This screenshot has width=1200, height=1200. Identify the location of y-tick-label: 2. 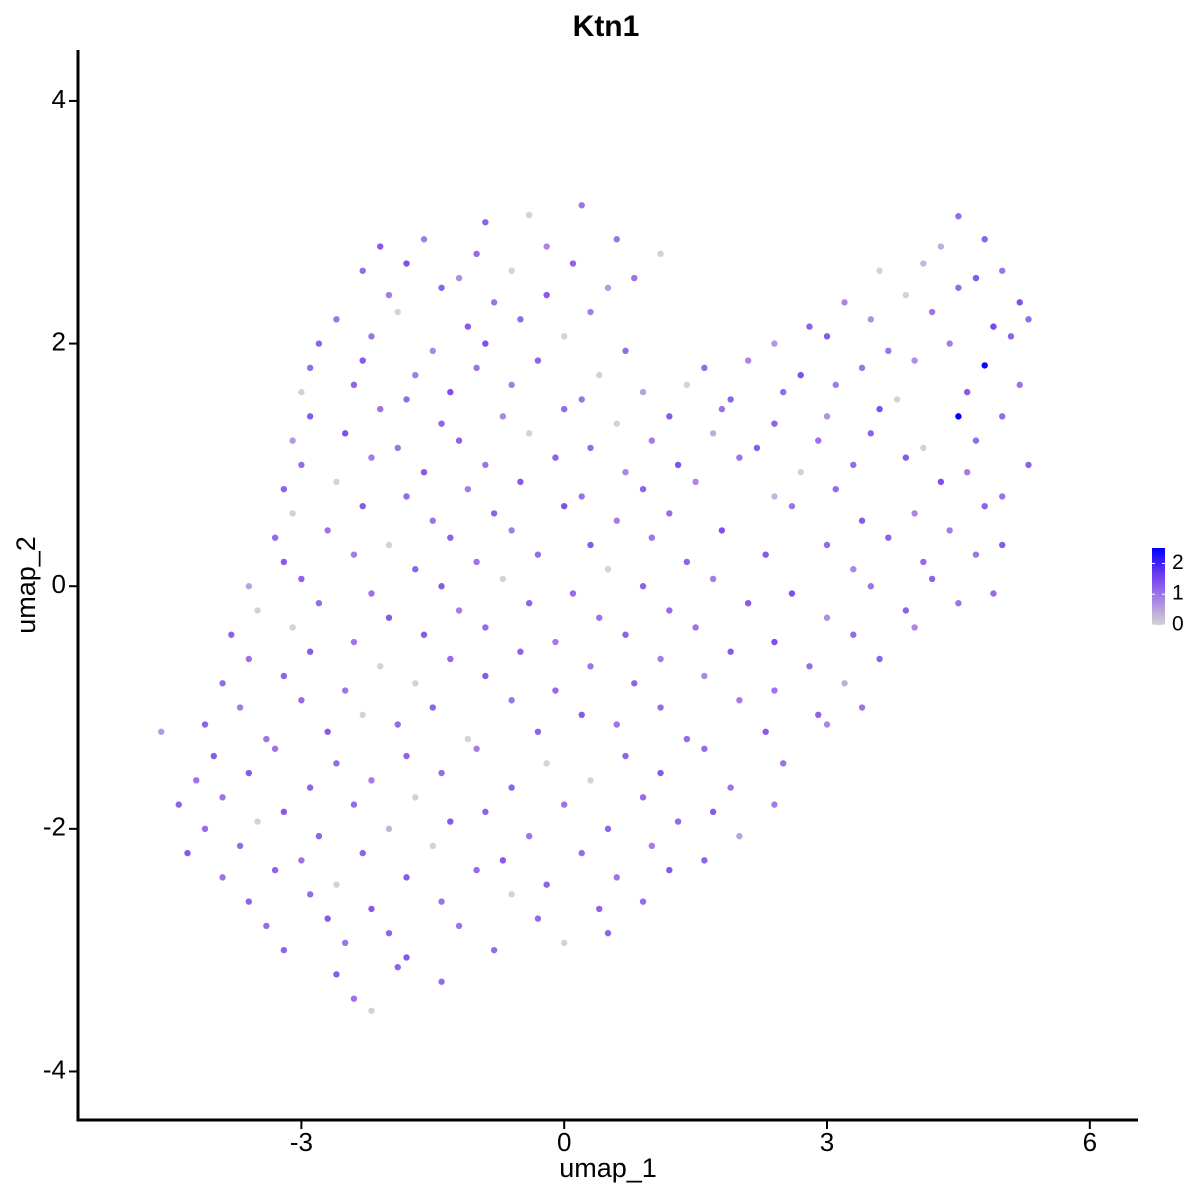
(59, 341).